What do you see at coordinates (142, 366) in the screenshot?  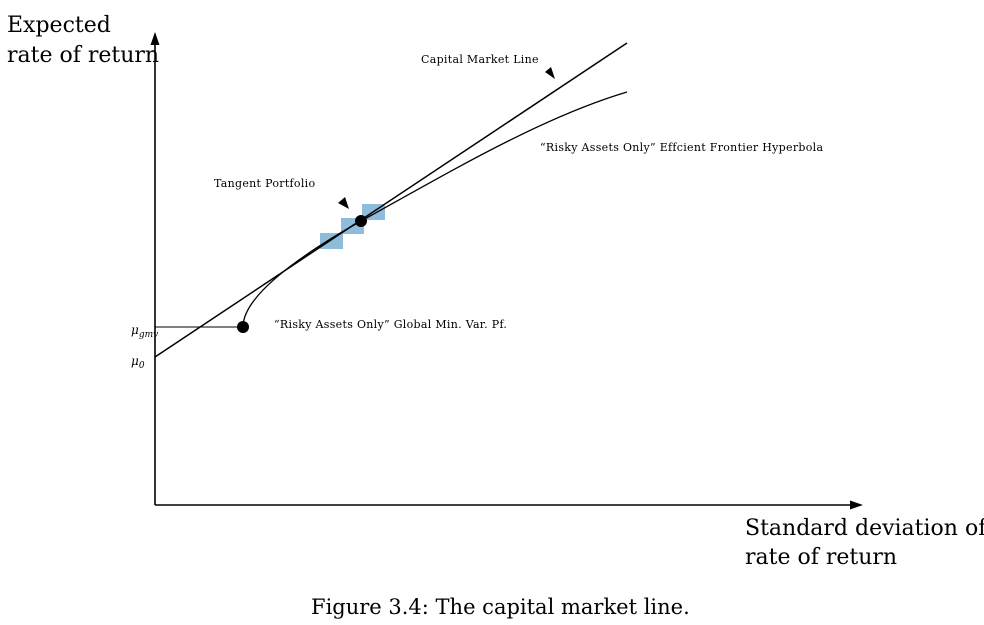 I see `mu-0-sub: 0` at bounding box center [142, 366].